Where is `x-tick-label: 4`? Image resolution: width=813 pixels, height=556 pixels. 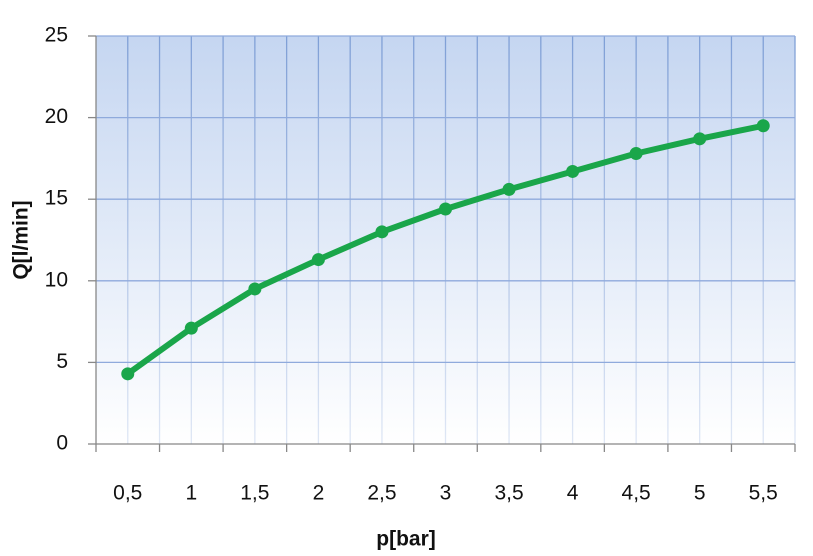
x-tick-label: 4 is located at coordinates (573, 493).